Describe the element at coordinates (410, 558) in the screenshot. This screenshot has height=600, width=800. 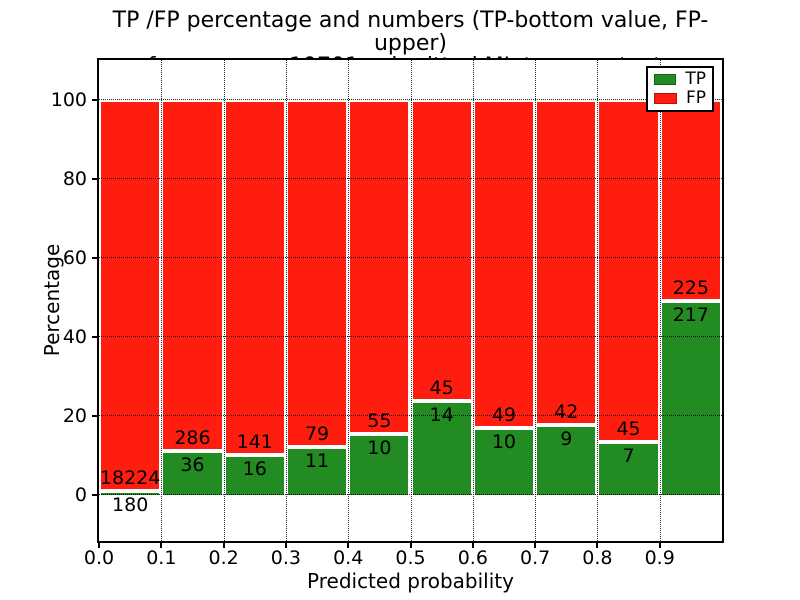
I see `x-tick-label: 0.5` at that location.